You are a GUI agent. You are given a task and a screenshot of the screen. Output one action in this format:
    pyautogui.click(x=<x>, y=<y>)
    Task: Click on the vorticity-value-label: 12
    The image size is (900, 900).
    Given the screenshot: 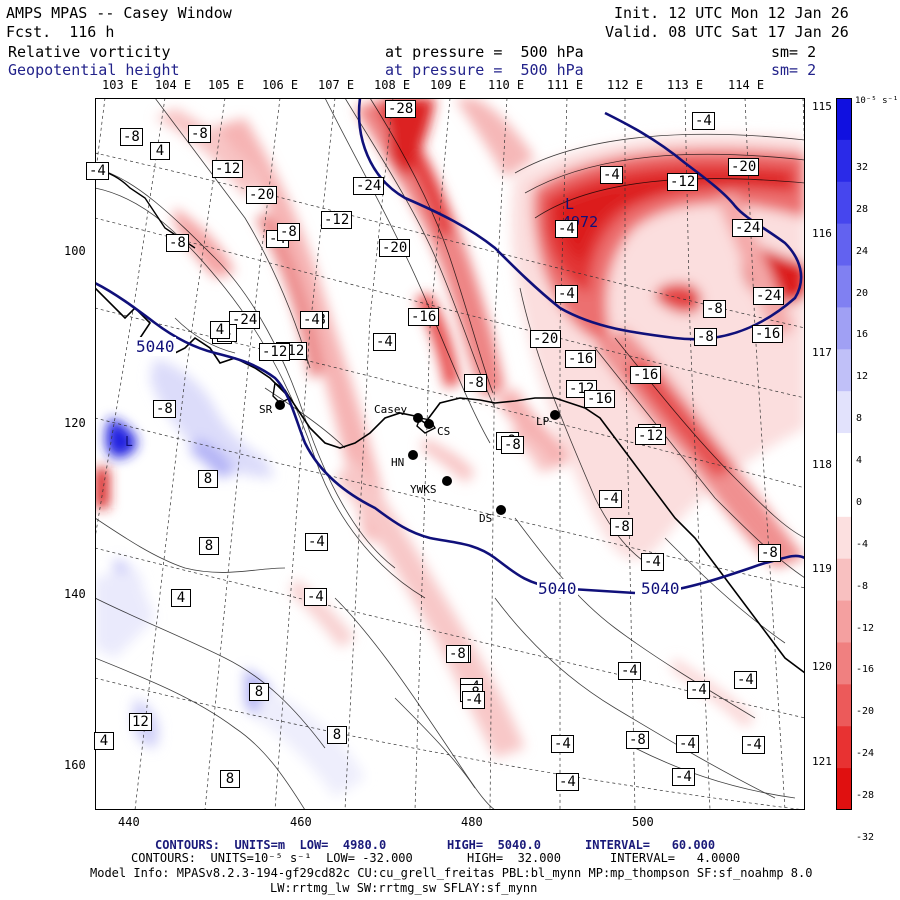 What is the action you would take?
    pyautogui.click(x=140, y=722)
    